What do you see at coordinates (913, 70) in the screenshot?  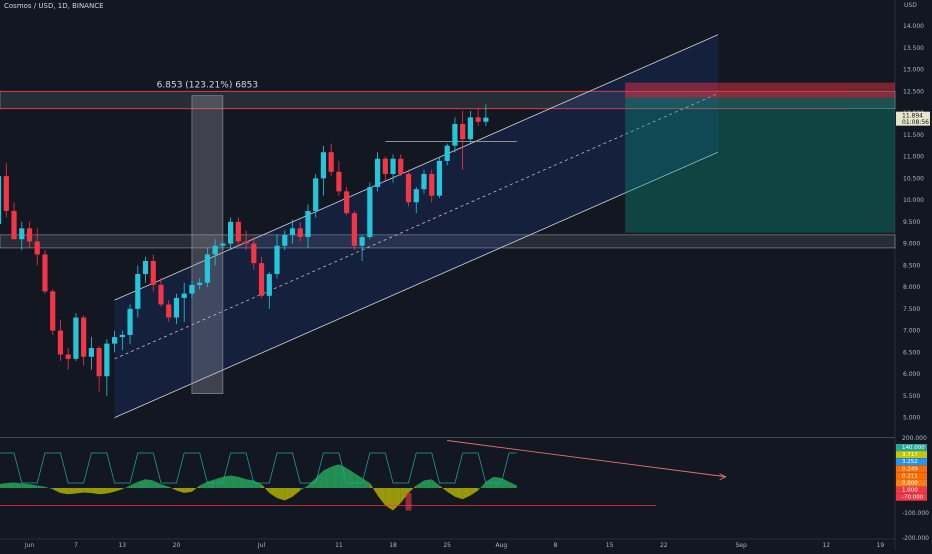 I see `price-tick-label: 13.000` at bounding box center [913, 70].